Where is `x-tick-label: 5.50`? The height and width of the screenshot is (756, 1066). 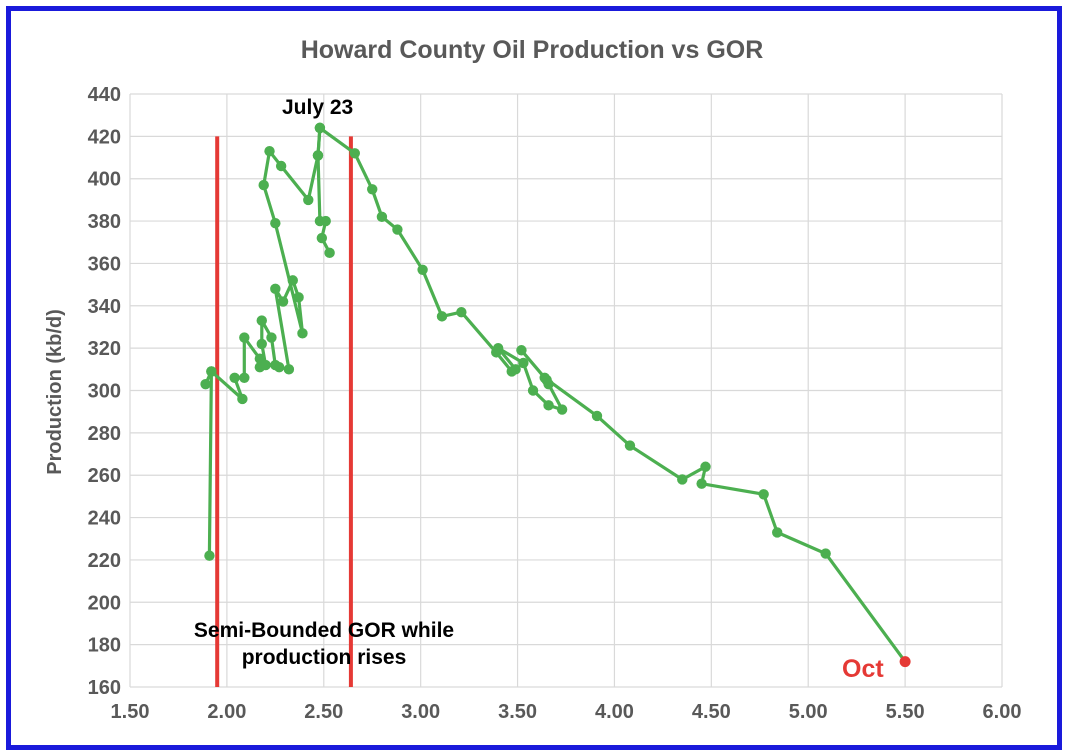
x-tick-label: 5.50 is located at coordinates (905, 712).